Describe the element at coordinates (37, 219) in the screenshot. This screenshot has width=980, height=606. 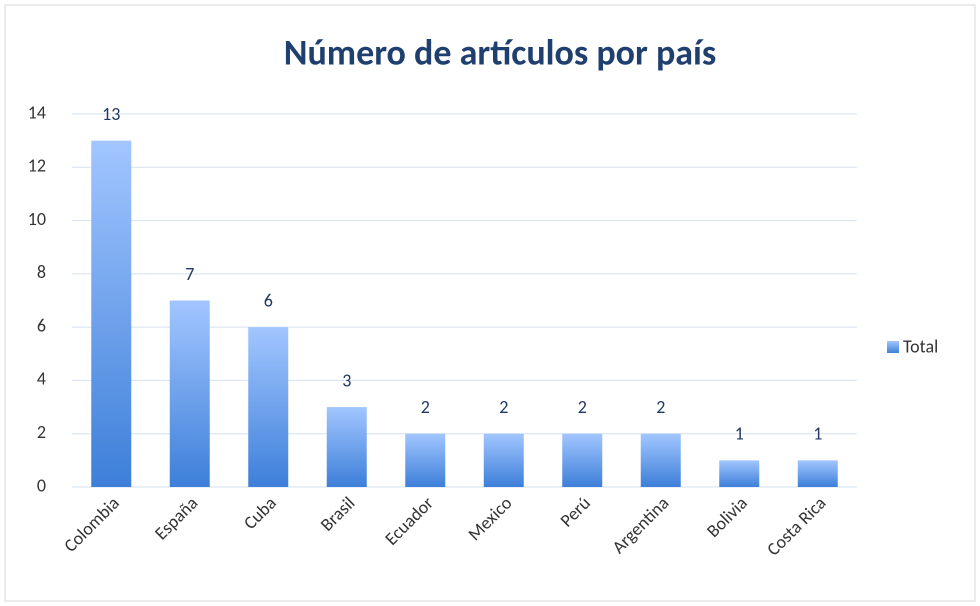
I see `y-tick-label: 10` at that location.